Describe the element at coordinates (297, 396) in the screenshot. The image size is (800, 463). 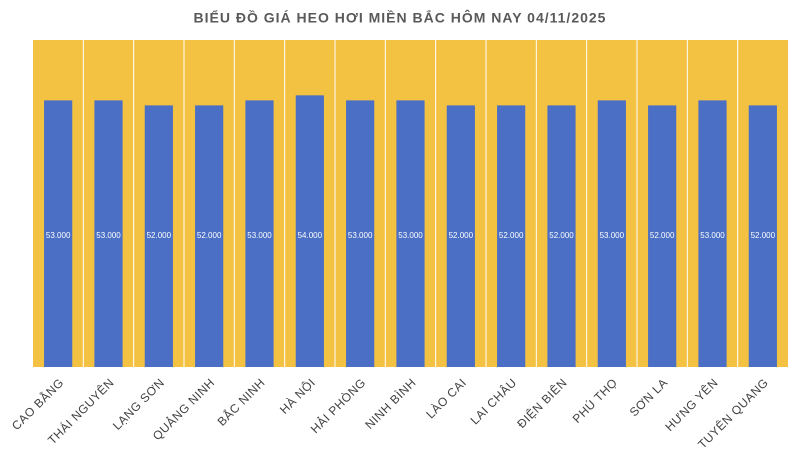
I see `x-tick-label: HÀ NỘI` at that location.